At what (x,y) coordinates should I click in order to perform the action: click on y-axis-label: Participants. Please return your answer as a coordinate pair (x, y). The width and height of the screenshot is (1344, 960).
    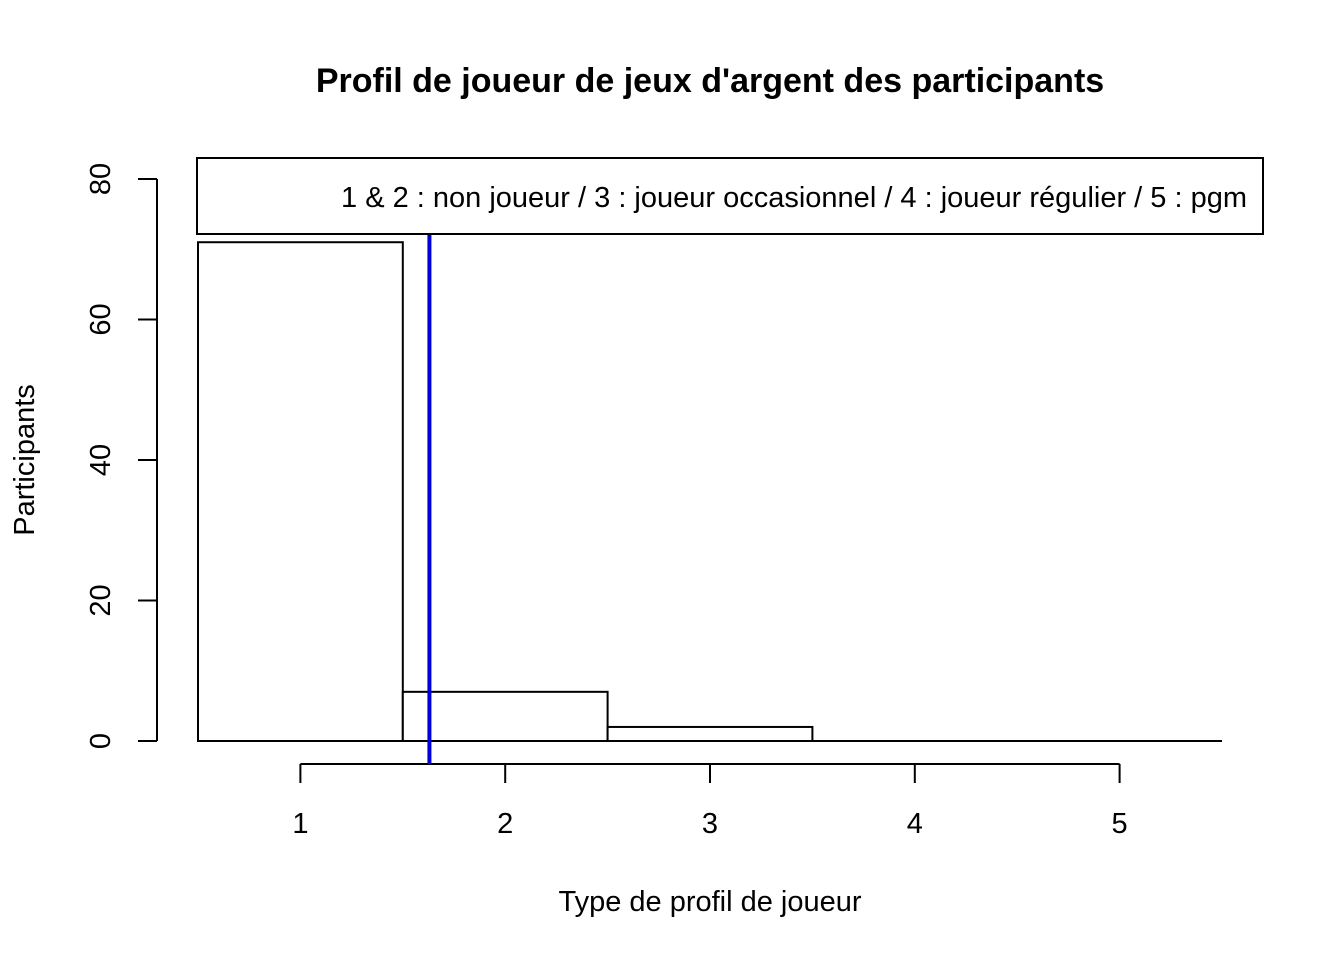
    Looking at the image, I should click on (25, 460).